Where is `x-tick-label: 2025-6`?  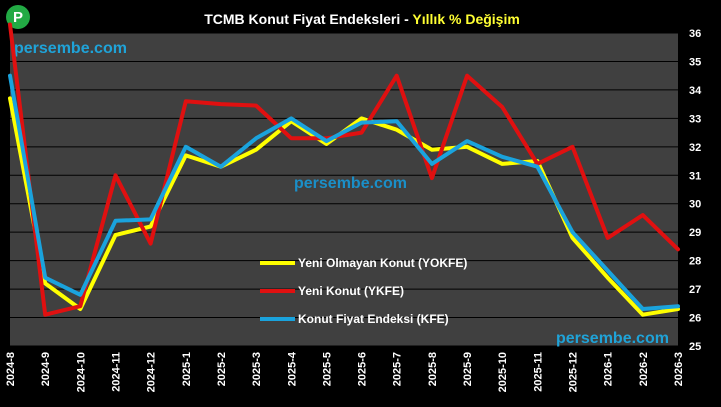
x-tick-label: 2025-6 is located at coordinates (363, 369).